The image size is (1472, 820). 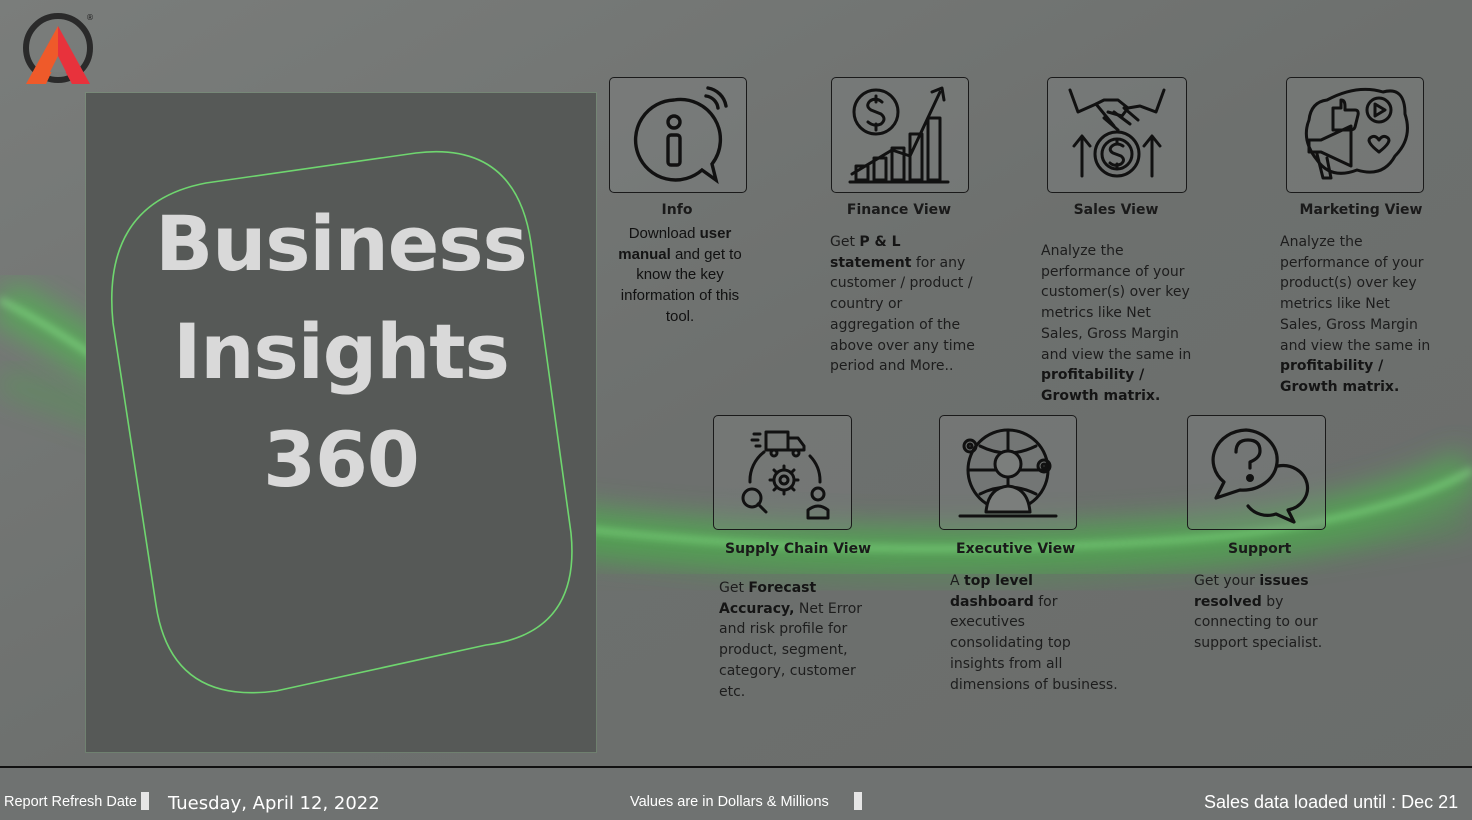 I want to click on tile-sales-view-title: Sales View, so click(x=1116, y=210).